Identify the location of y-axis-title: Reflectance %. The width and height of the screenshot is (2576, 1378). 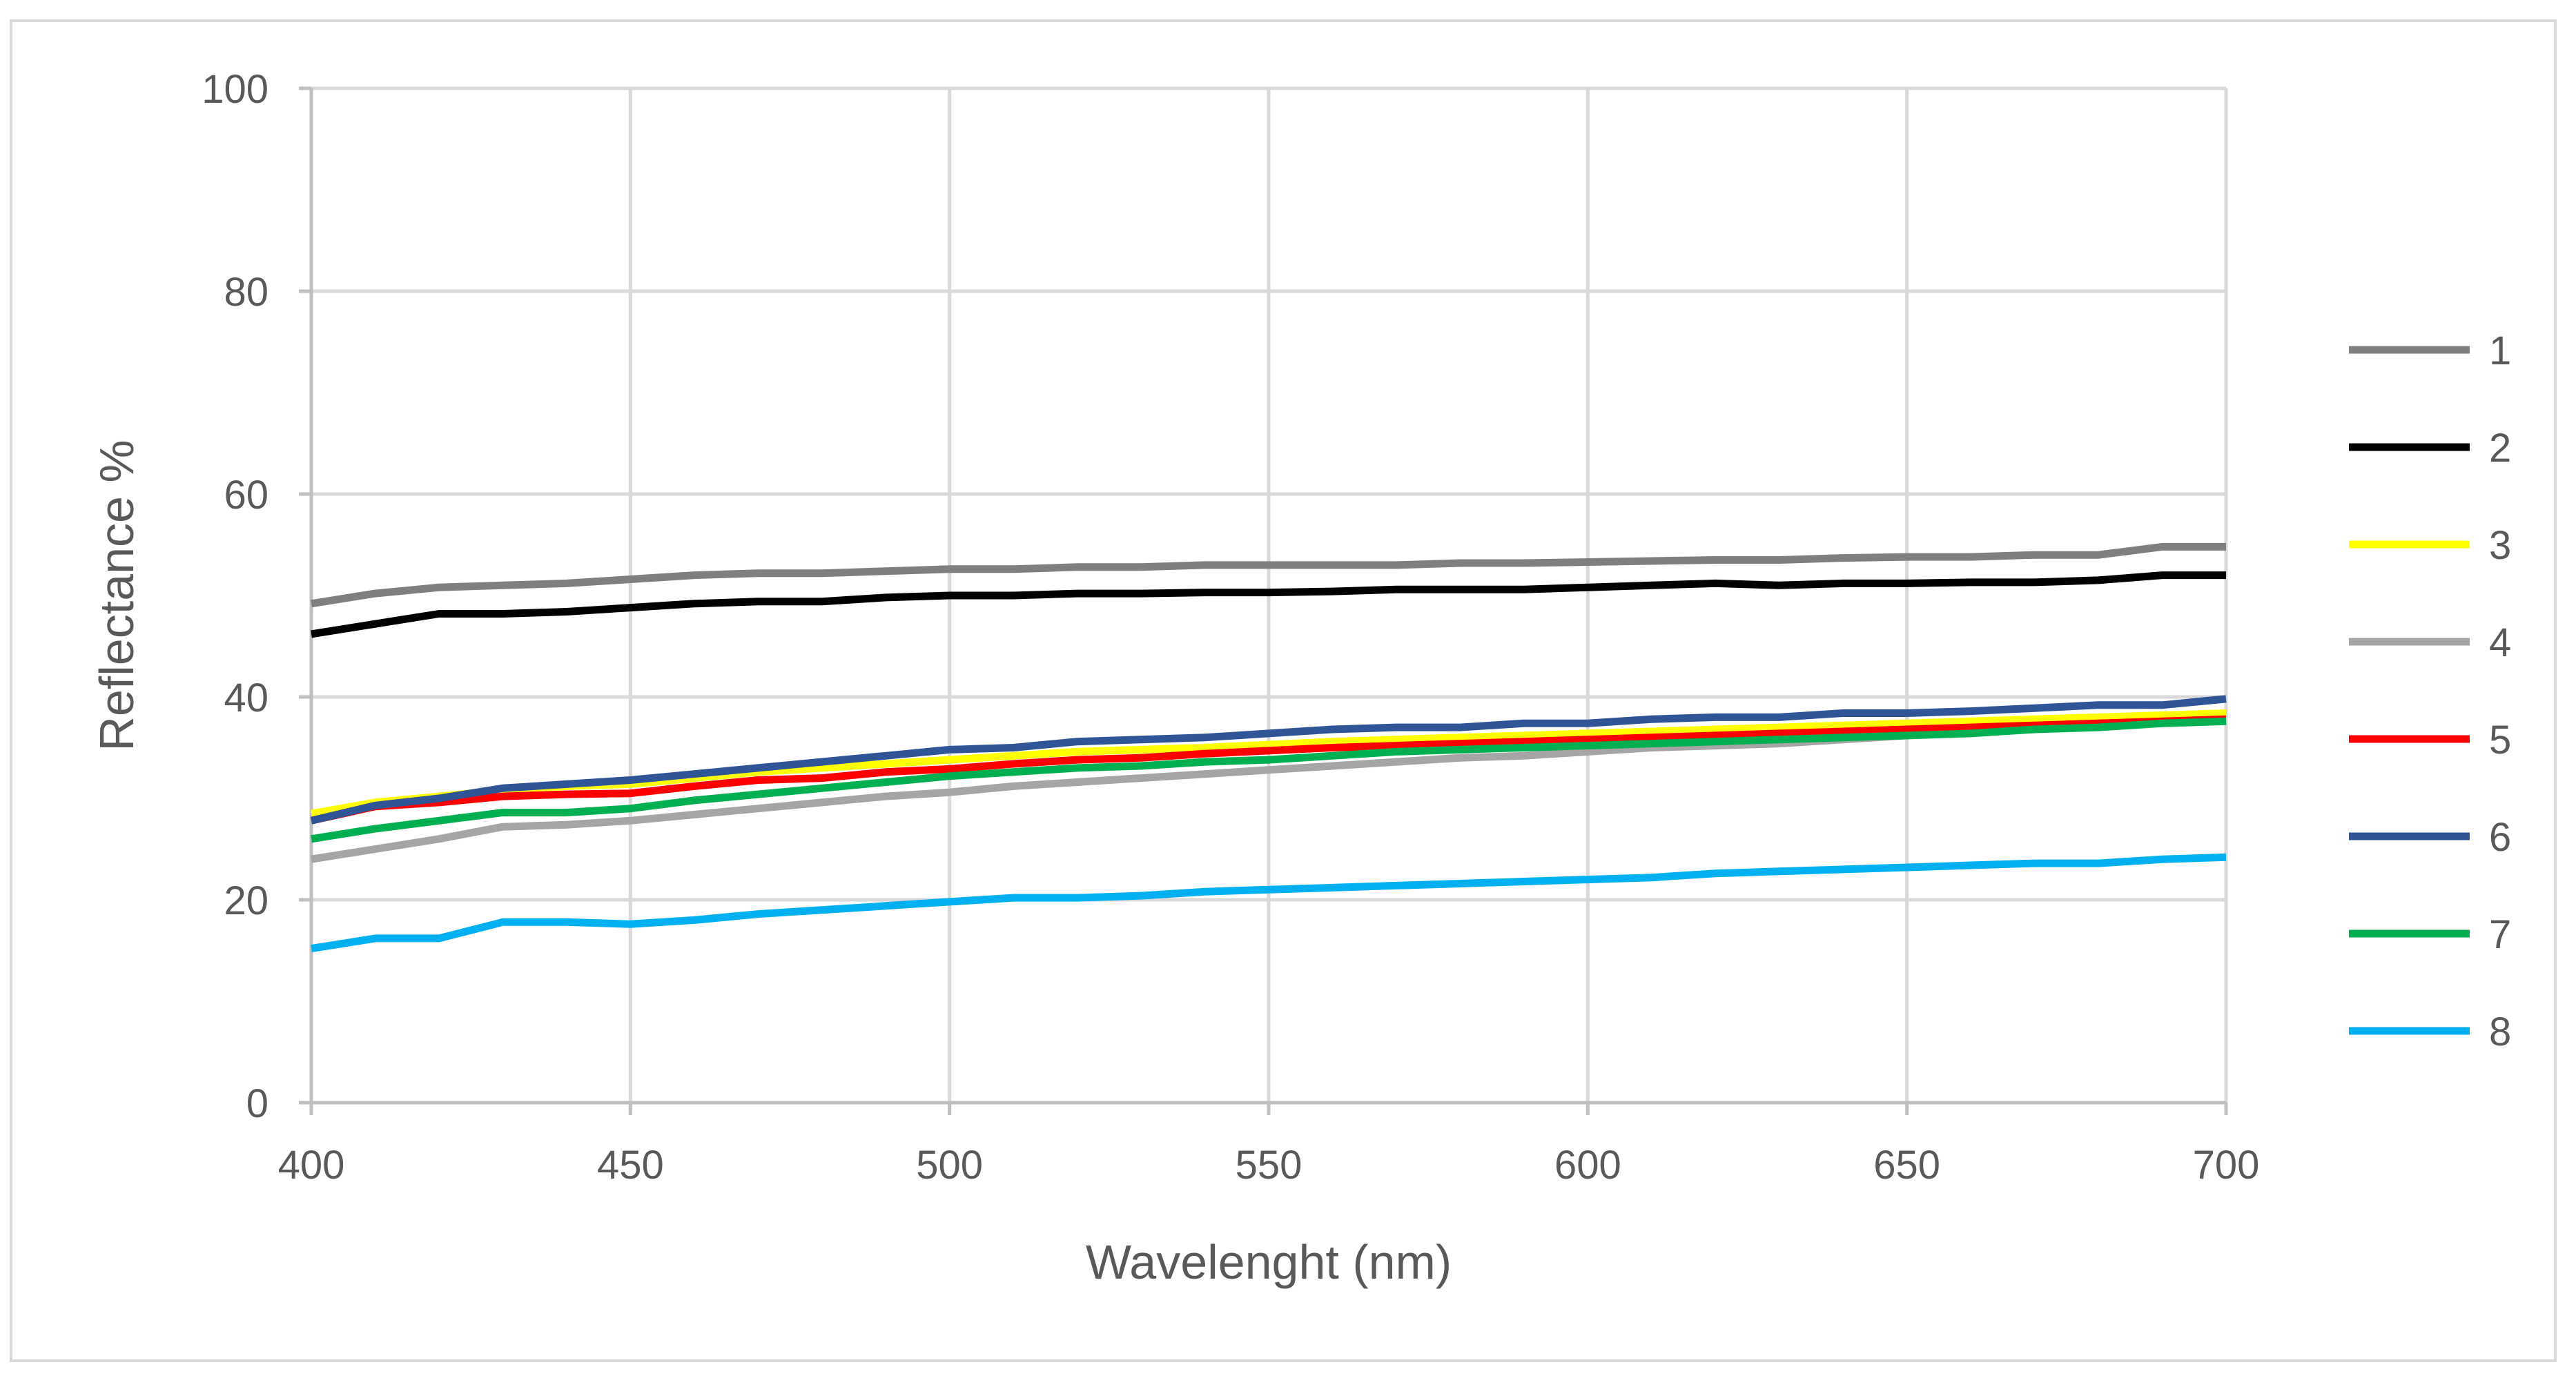
(117, 596).